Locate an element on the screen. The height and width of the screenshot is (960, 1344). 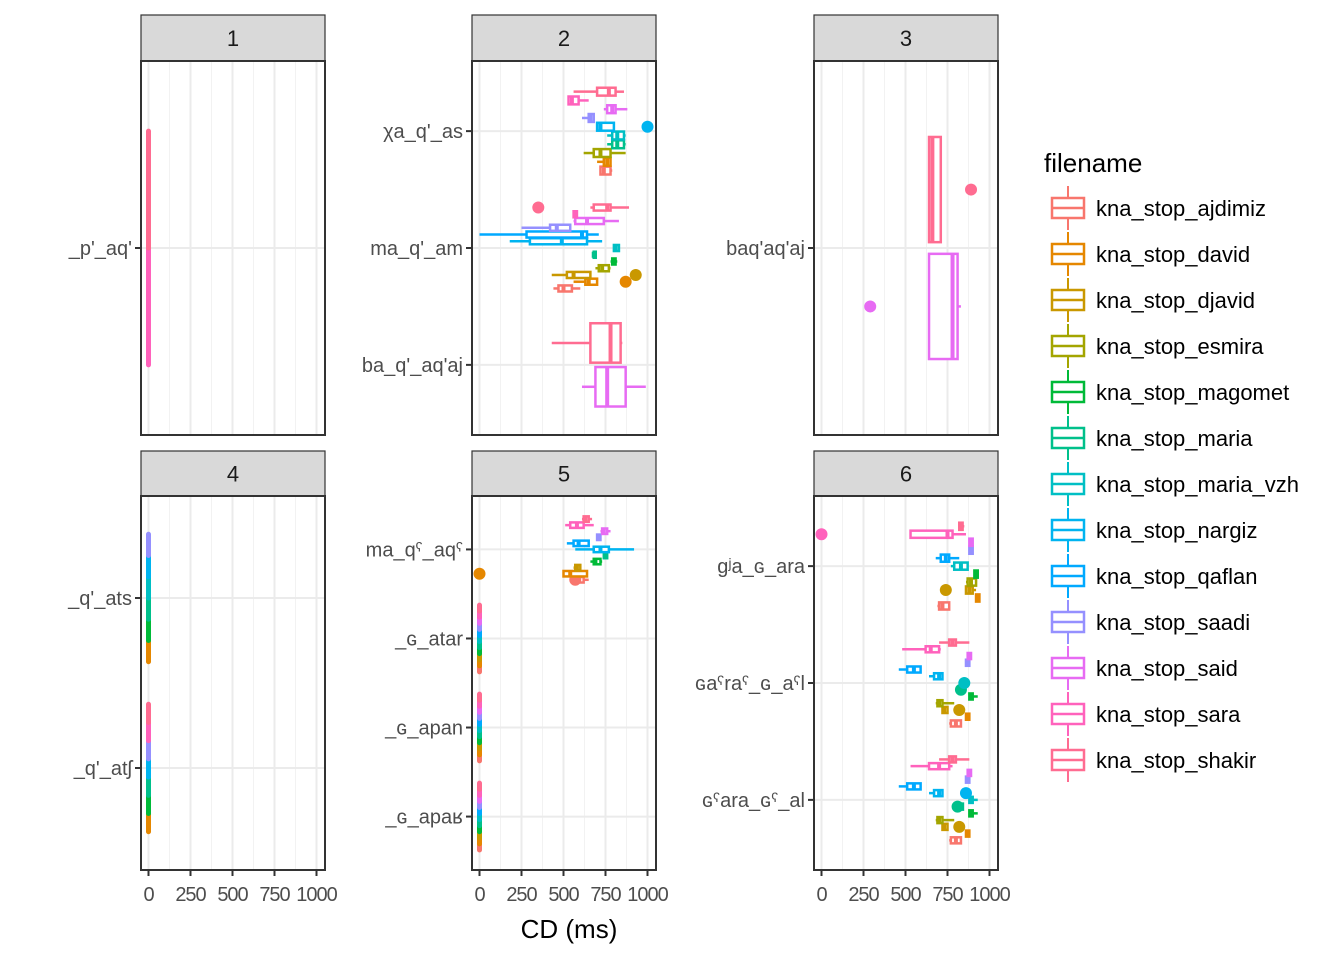
legend-item: kna_stop_nargiz is located at coordinates (1153, 530).